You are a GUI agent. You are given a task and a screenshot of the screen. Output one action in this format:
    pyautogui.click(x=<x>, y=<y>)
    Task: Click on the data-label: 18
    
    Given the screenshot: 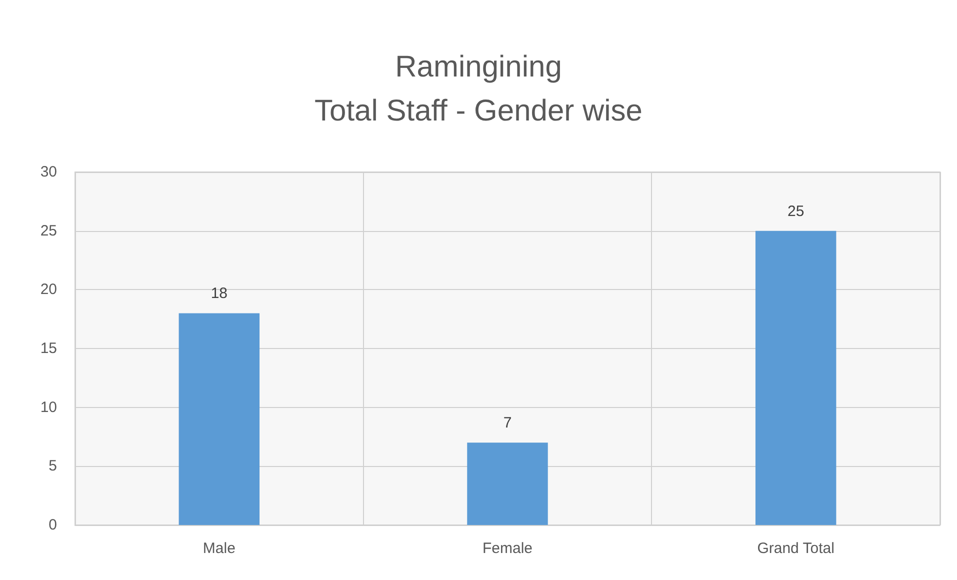 What is the action you would take?
    pyautogui.click(x=219, y=293)
    